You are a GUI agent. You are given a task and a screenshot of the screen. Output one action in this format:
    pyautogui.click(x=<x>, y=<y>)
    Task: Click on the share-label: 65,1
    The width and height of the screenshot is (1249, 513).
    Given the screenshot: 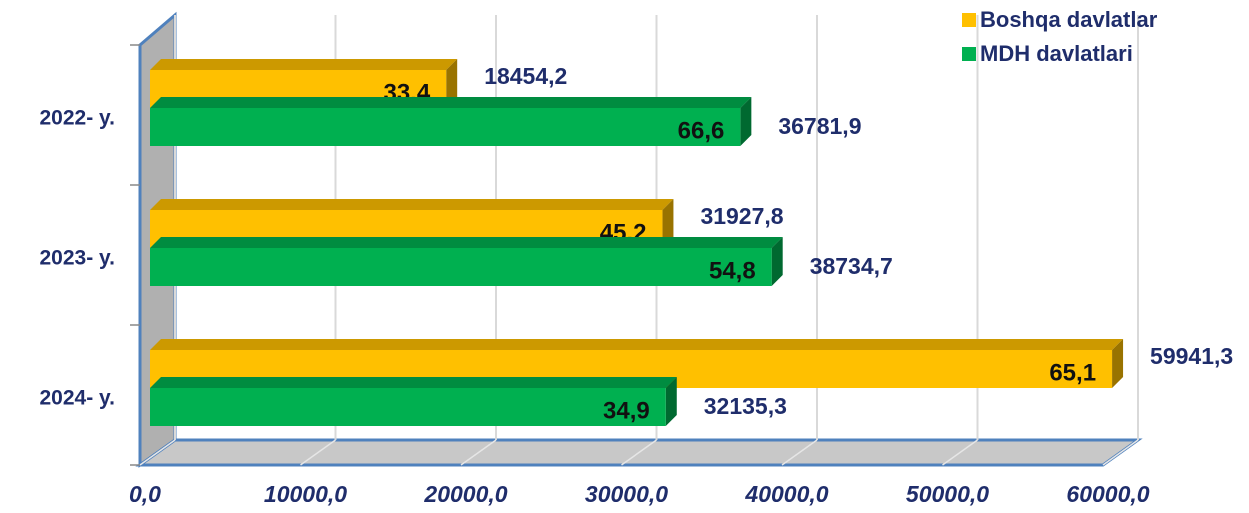 What is the action you would take?
    pyautogui.click(x=1072, y=372)
    